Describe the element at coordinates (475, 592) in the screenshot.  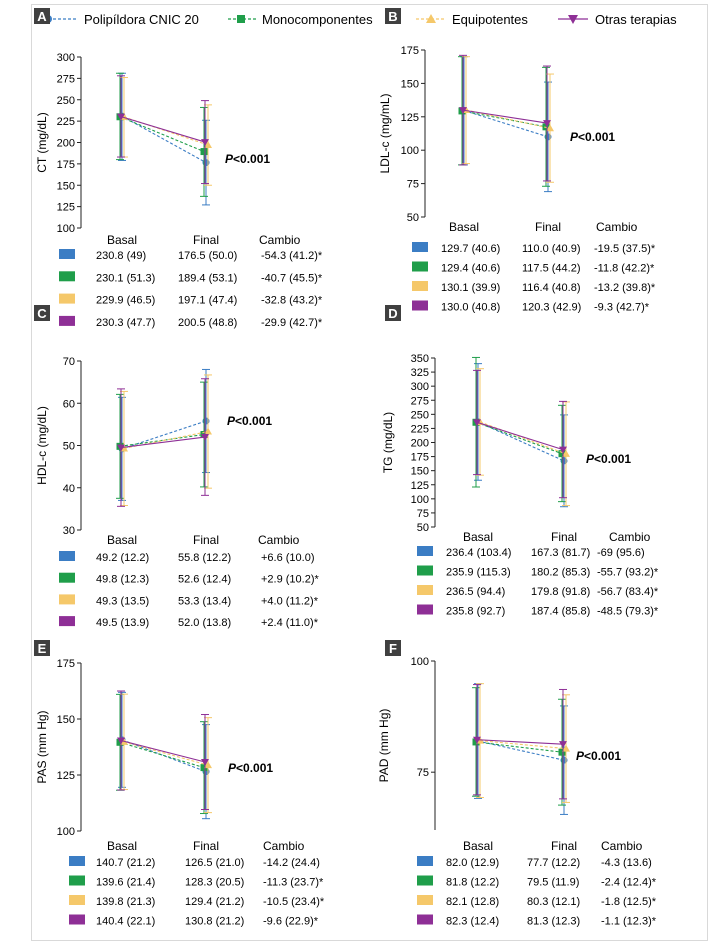
I see `table-basal-d: 236.5 (94.4)` at that location.